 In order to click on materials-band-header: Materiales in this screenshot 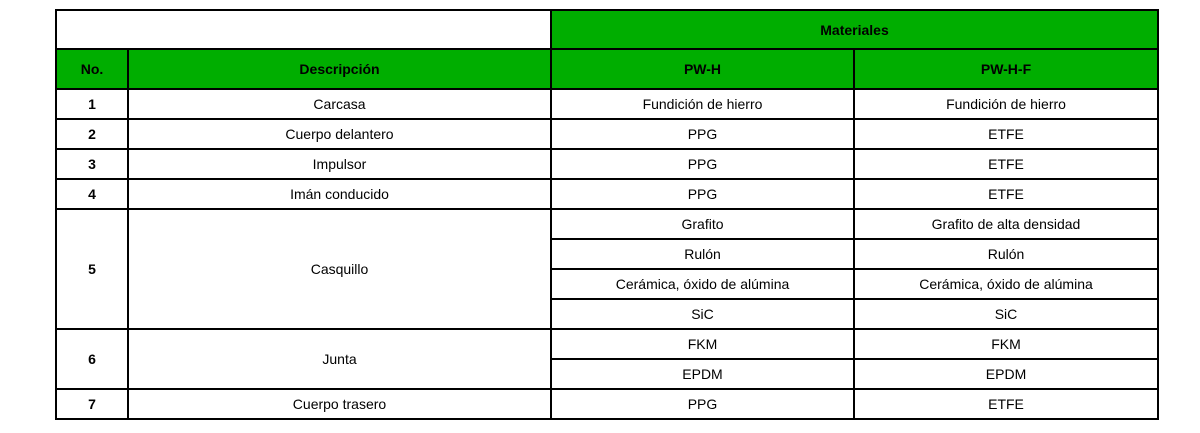, I will do `click(854, 29)`.